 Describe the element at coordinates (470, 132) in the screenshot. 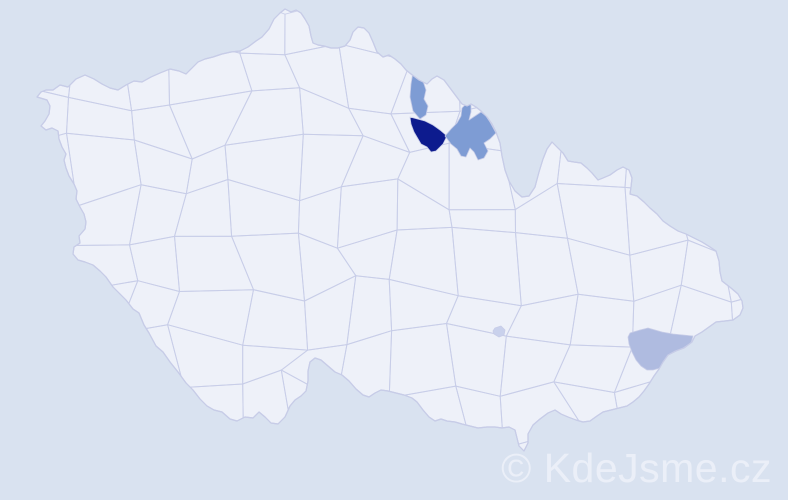

I see `district-north-east` at that location.